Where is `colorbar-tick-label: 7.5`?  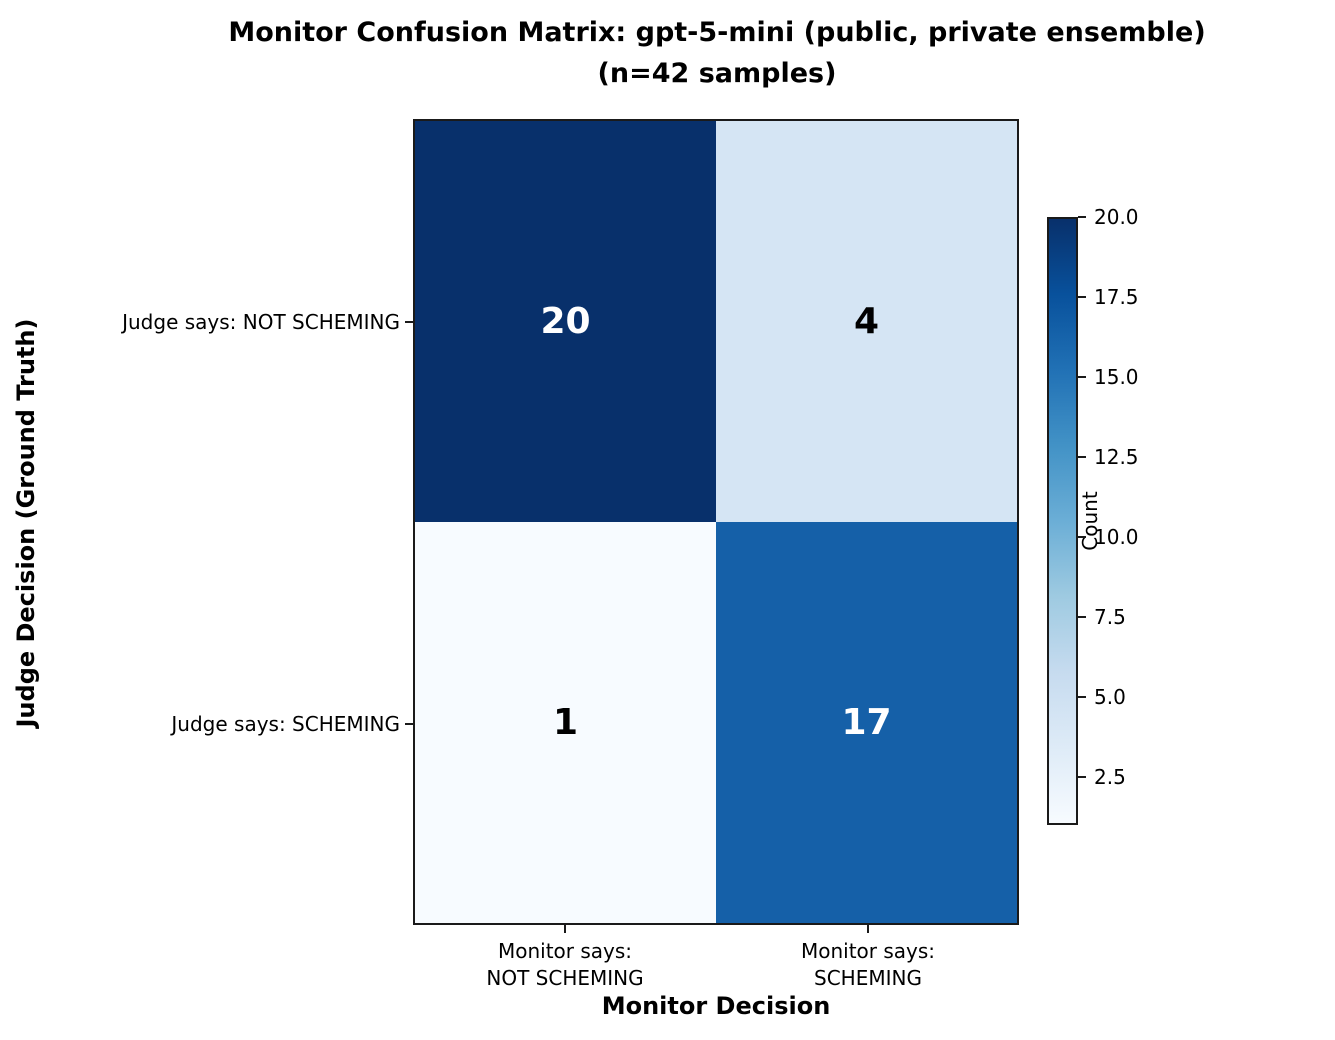 colorbar-tick-label: 7.5 is located at coordinates (1110, 617).